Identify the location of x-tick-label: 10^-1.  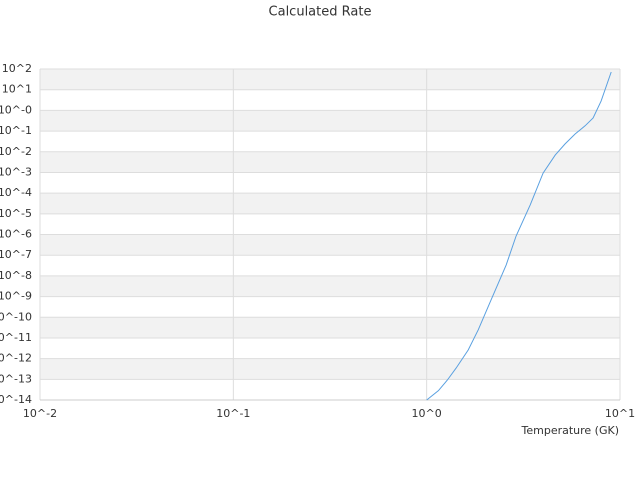
(233, 413).